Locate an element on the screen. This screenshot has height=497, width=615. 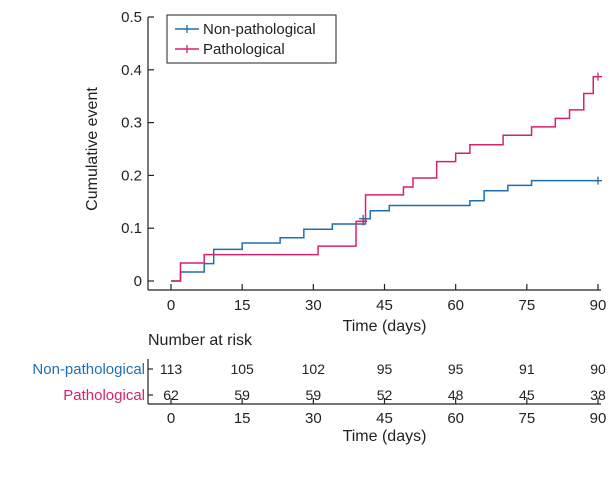
legend-label: Non-pathological is located at coordinates (259, 29).